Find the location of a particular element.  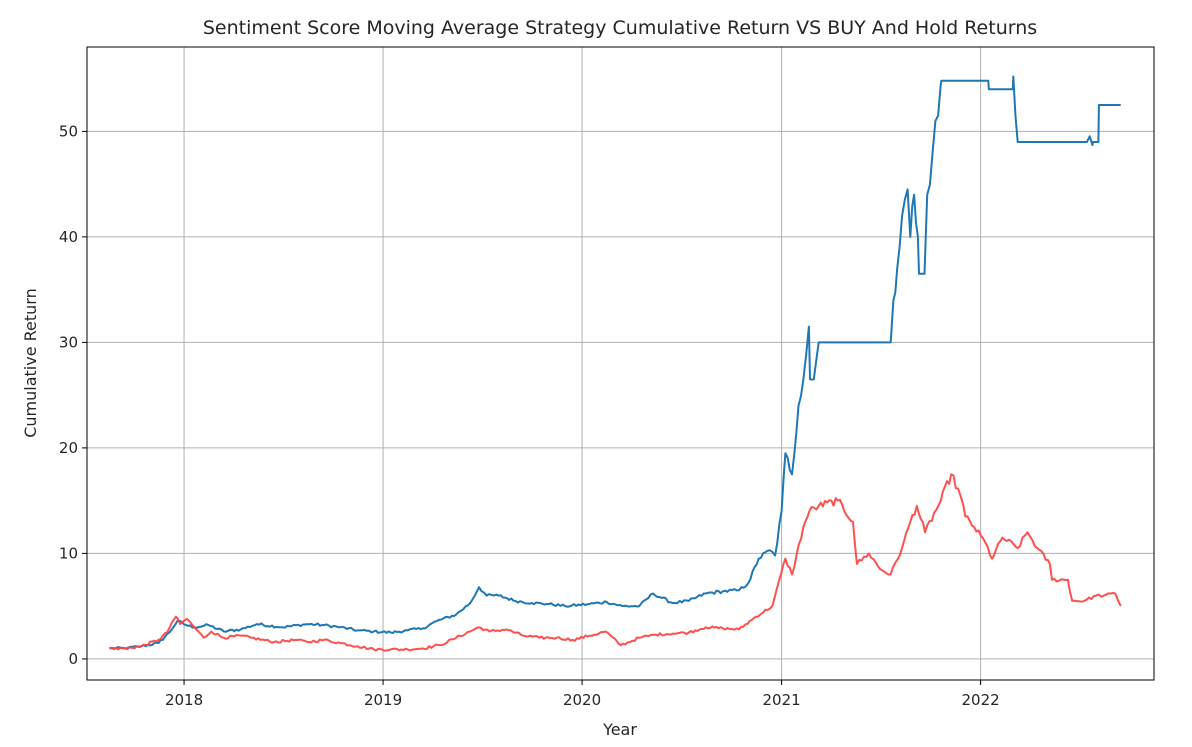

y-tick-label: 40 is located at coordinates (68, 237).